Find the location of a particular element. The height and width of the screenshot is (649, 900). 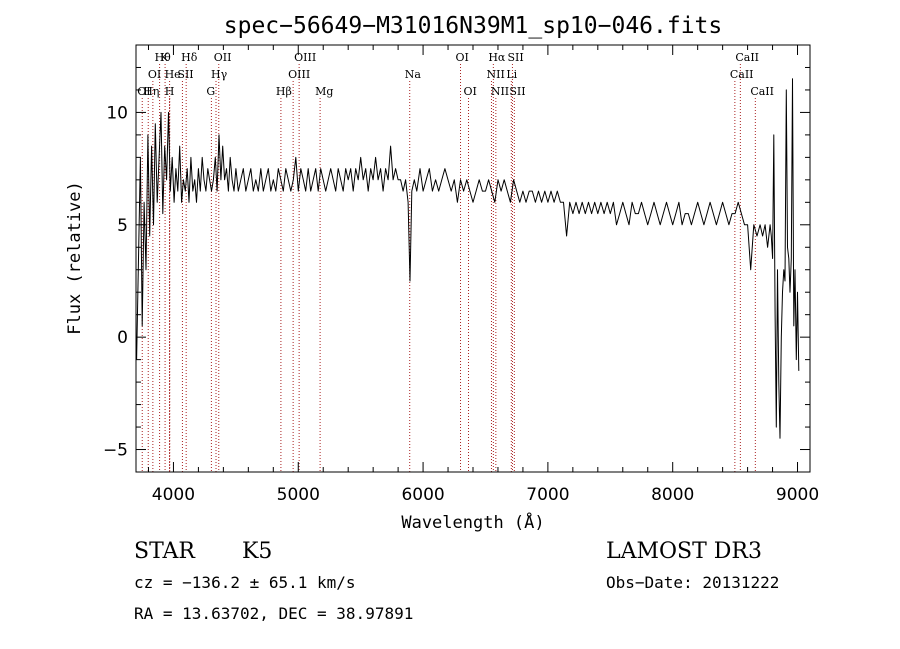

y-axis-label: Flux (relative) is located at coordinates (75, 258).